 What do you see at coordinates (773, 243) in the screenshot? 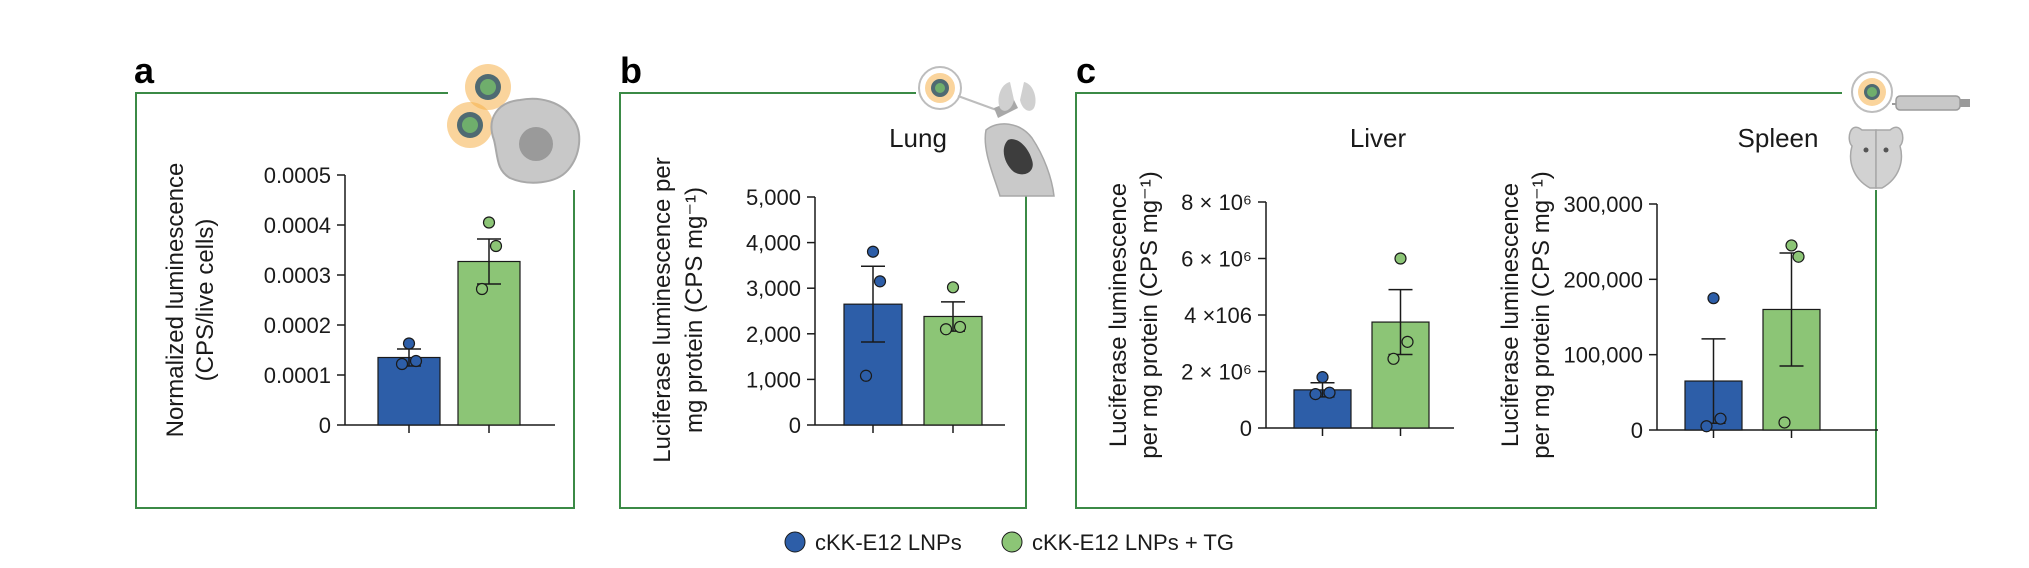
I see `y-tick-label: 4,000` at bounding box center [773, 243].